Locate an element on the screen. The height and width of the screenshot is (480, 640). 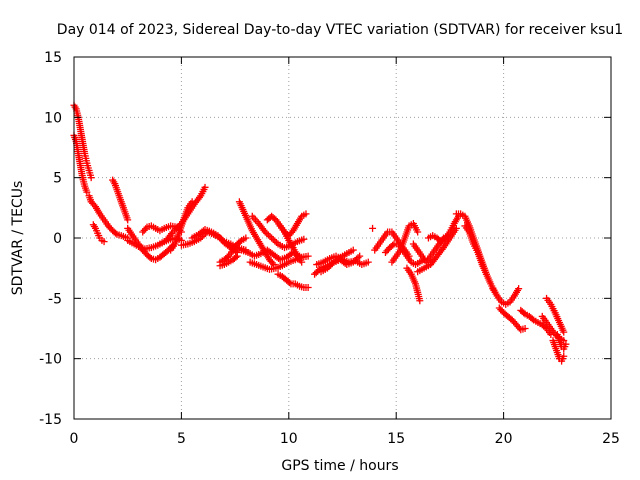
y-axis-label: SDTVAR / TECUs is located at coordinates (18, 238).